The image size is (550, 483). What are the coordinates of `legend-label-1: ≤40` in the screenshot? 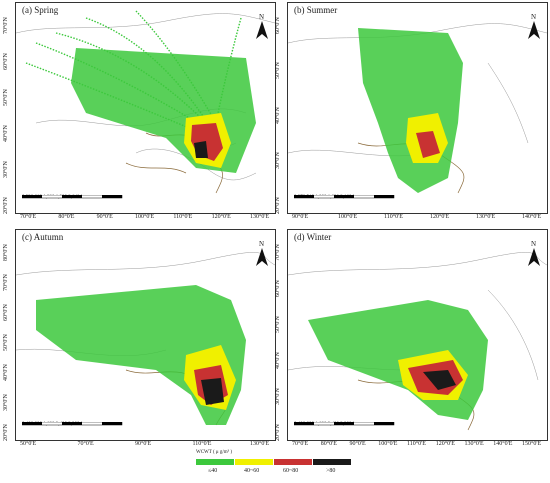 It's located at (213, 471).